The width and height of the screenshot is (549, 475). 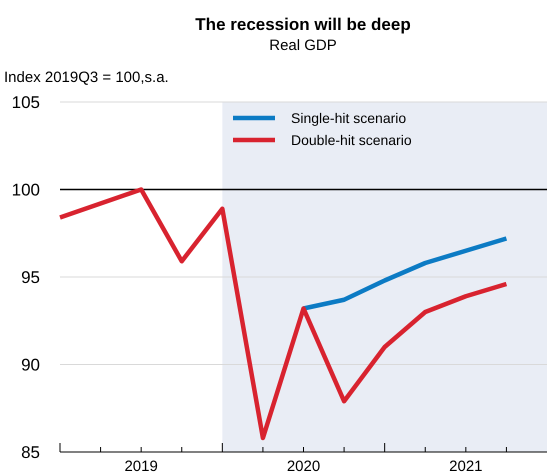 What do you see at coordinates (303, 466) in the screenshot?
I see `x-tick-label: 2020` at bounding box center [303, 466].